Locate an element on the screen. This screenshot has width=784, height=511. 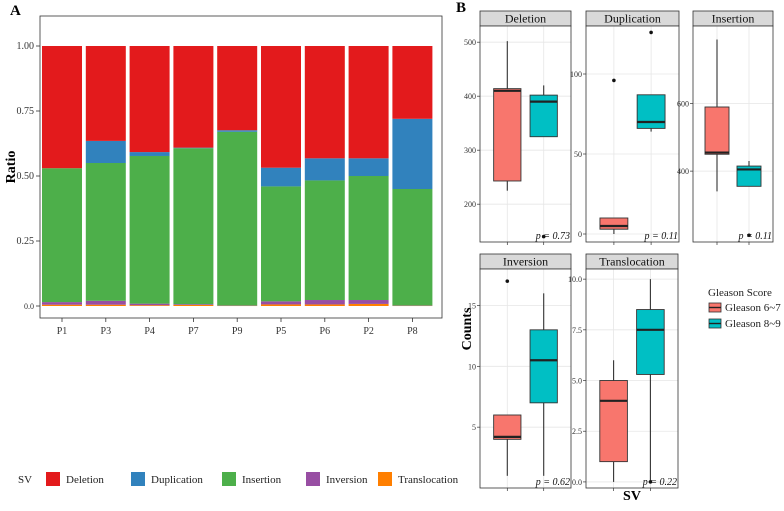
panel-b-y-axis-title: Counts is located at coordinates (467, 328).